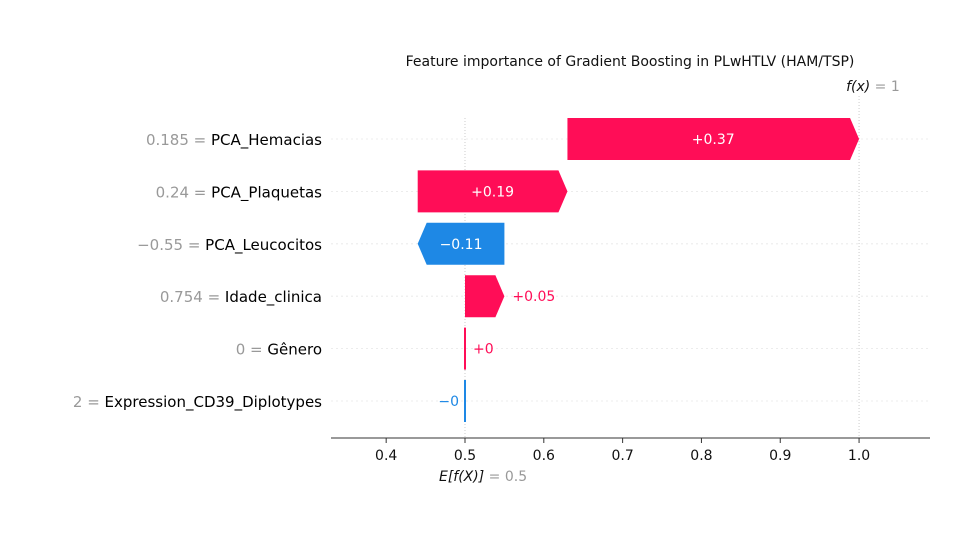 The width and height of the screenshot is (960, 540). I want to click on feature-label: 2 = Expression_CD39_Diplotypes, so click(197, 402).